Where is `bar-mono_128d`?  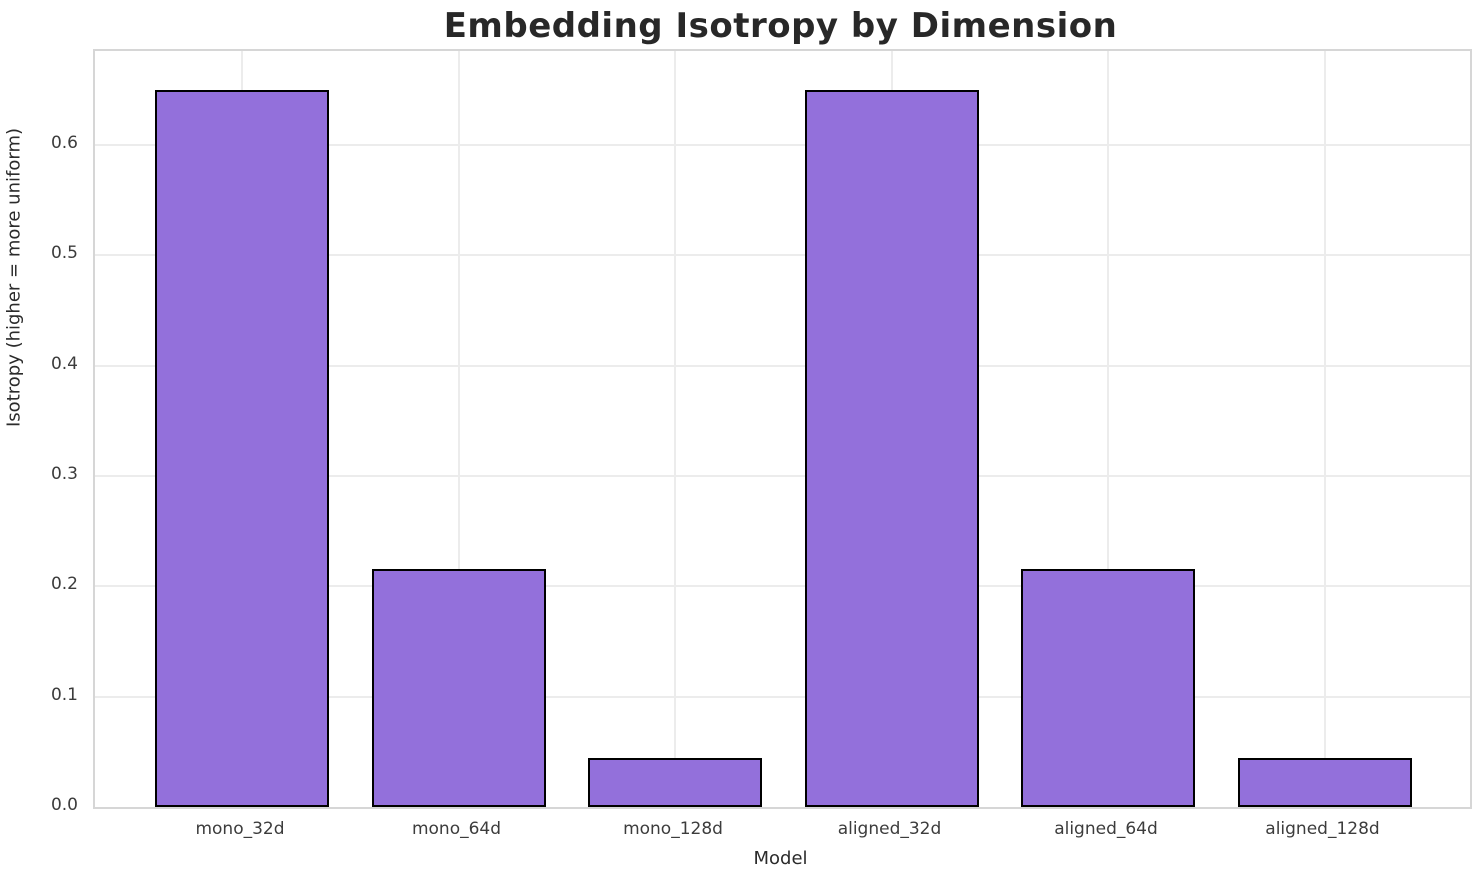
bar-mono_128d is located at coordinates (675, 782).